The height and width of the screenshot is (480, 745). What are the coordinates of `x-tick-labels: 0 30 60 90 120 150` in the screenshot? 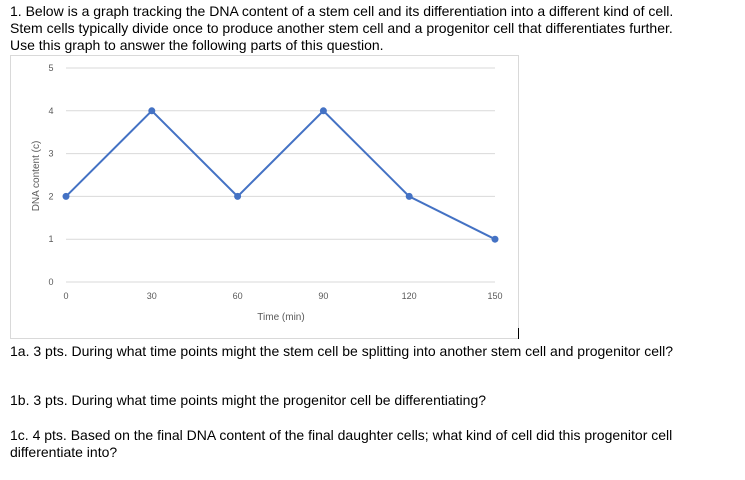 It's located at (282, 296).